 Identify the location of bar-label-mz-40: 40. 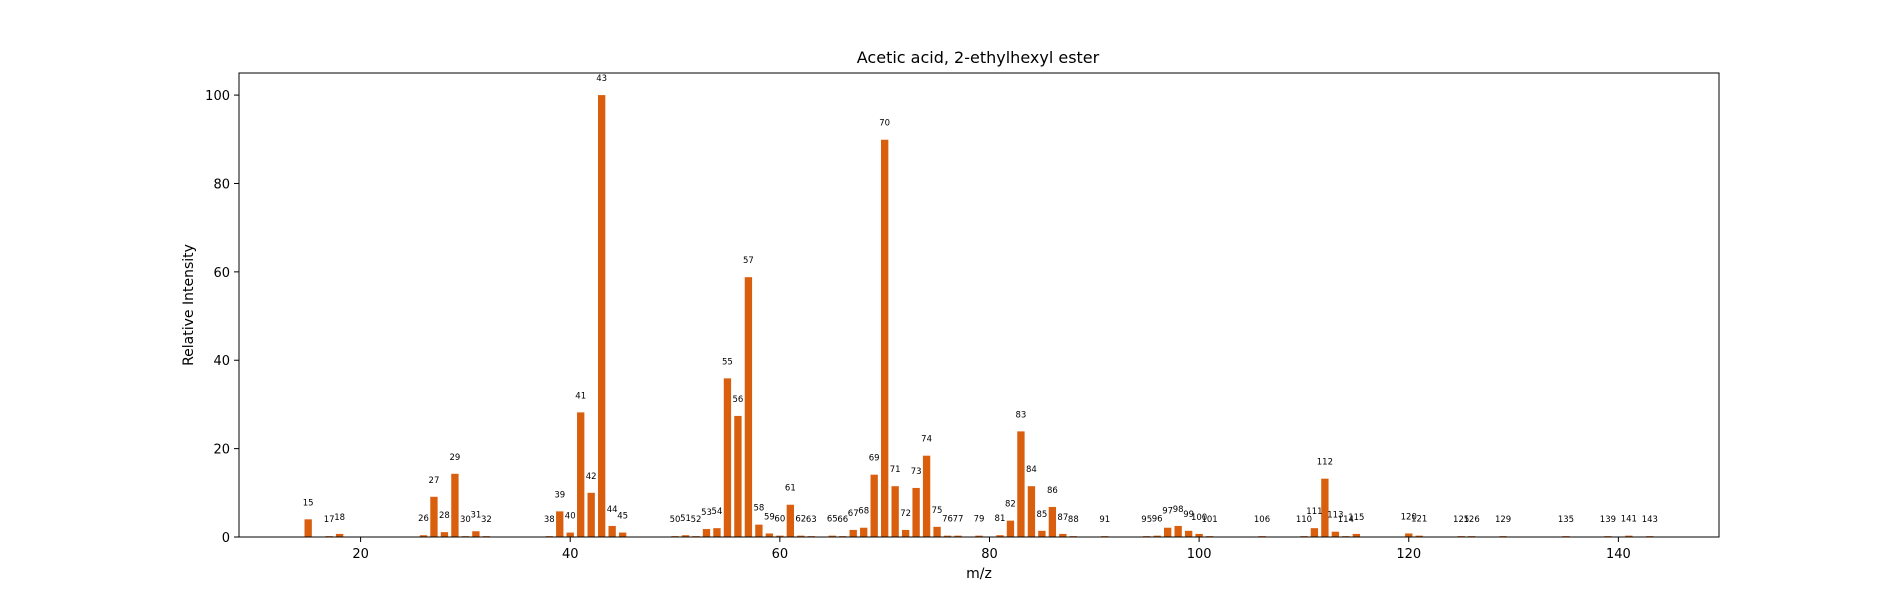
(570, 517).